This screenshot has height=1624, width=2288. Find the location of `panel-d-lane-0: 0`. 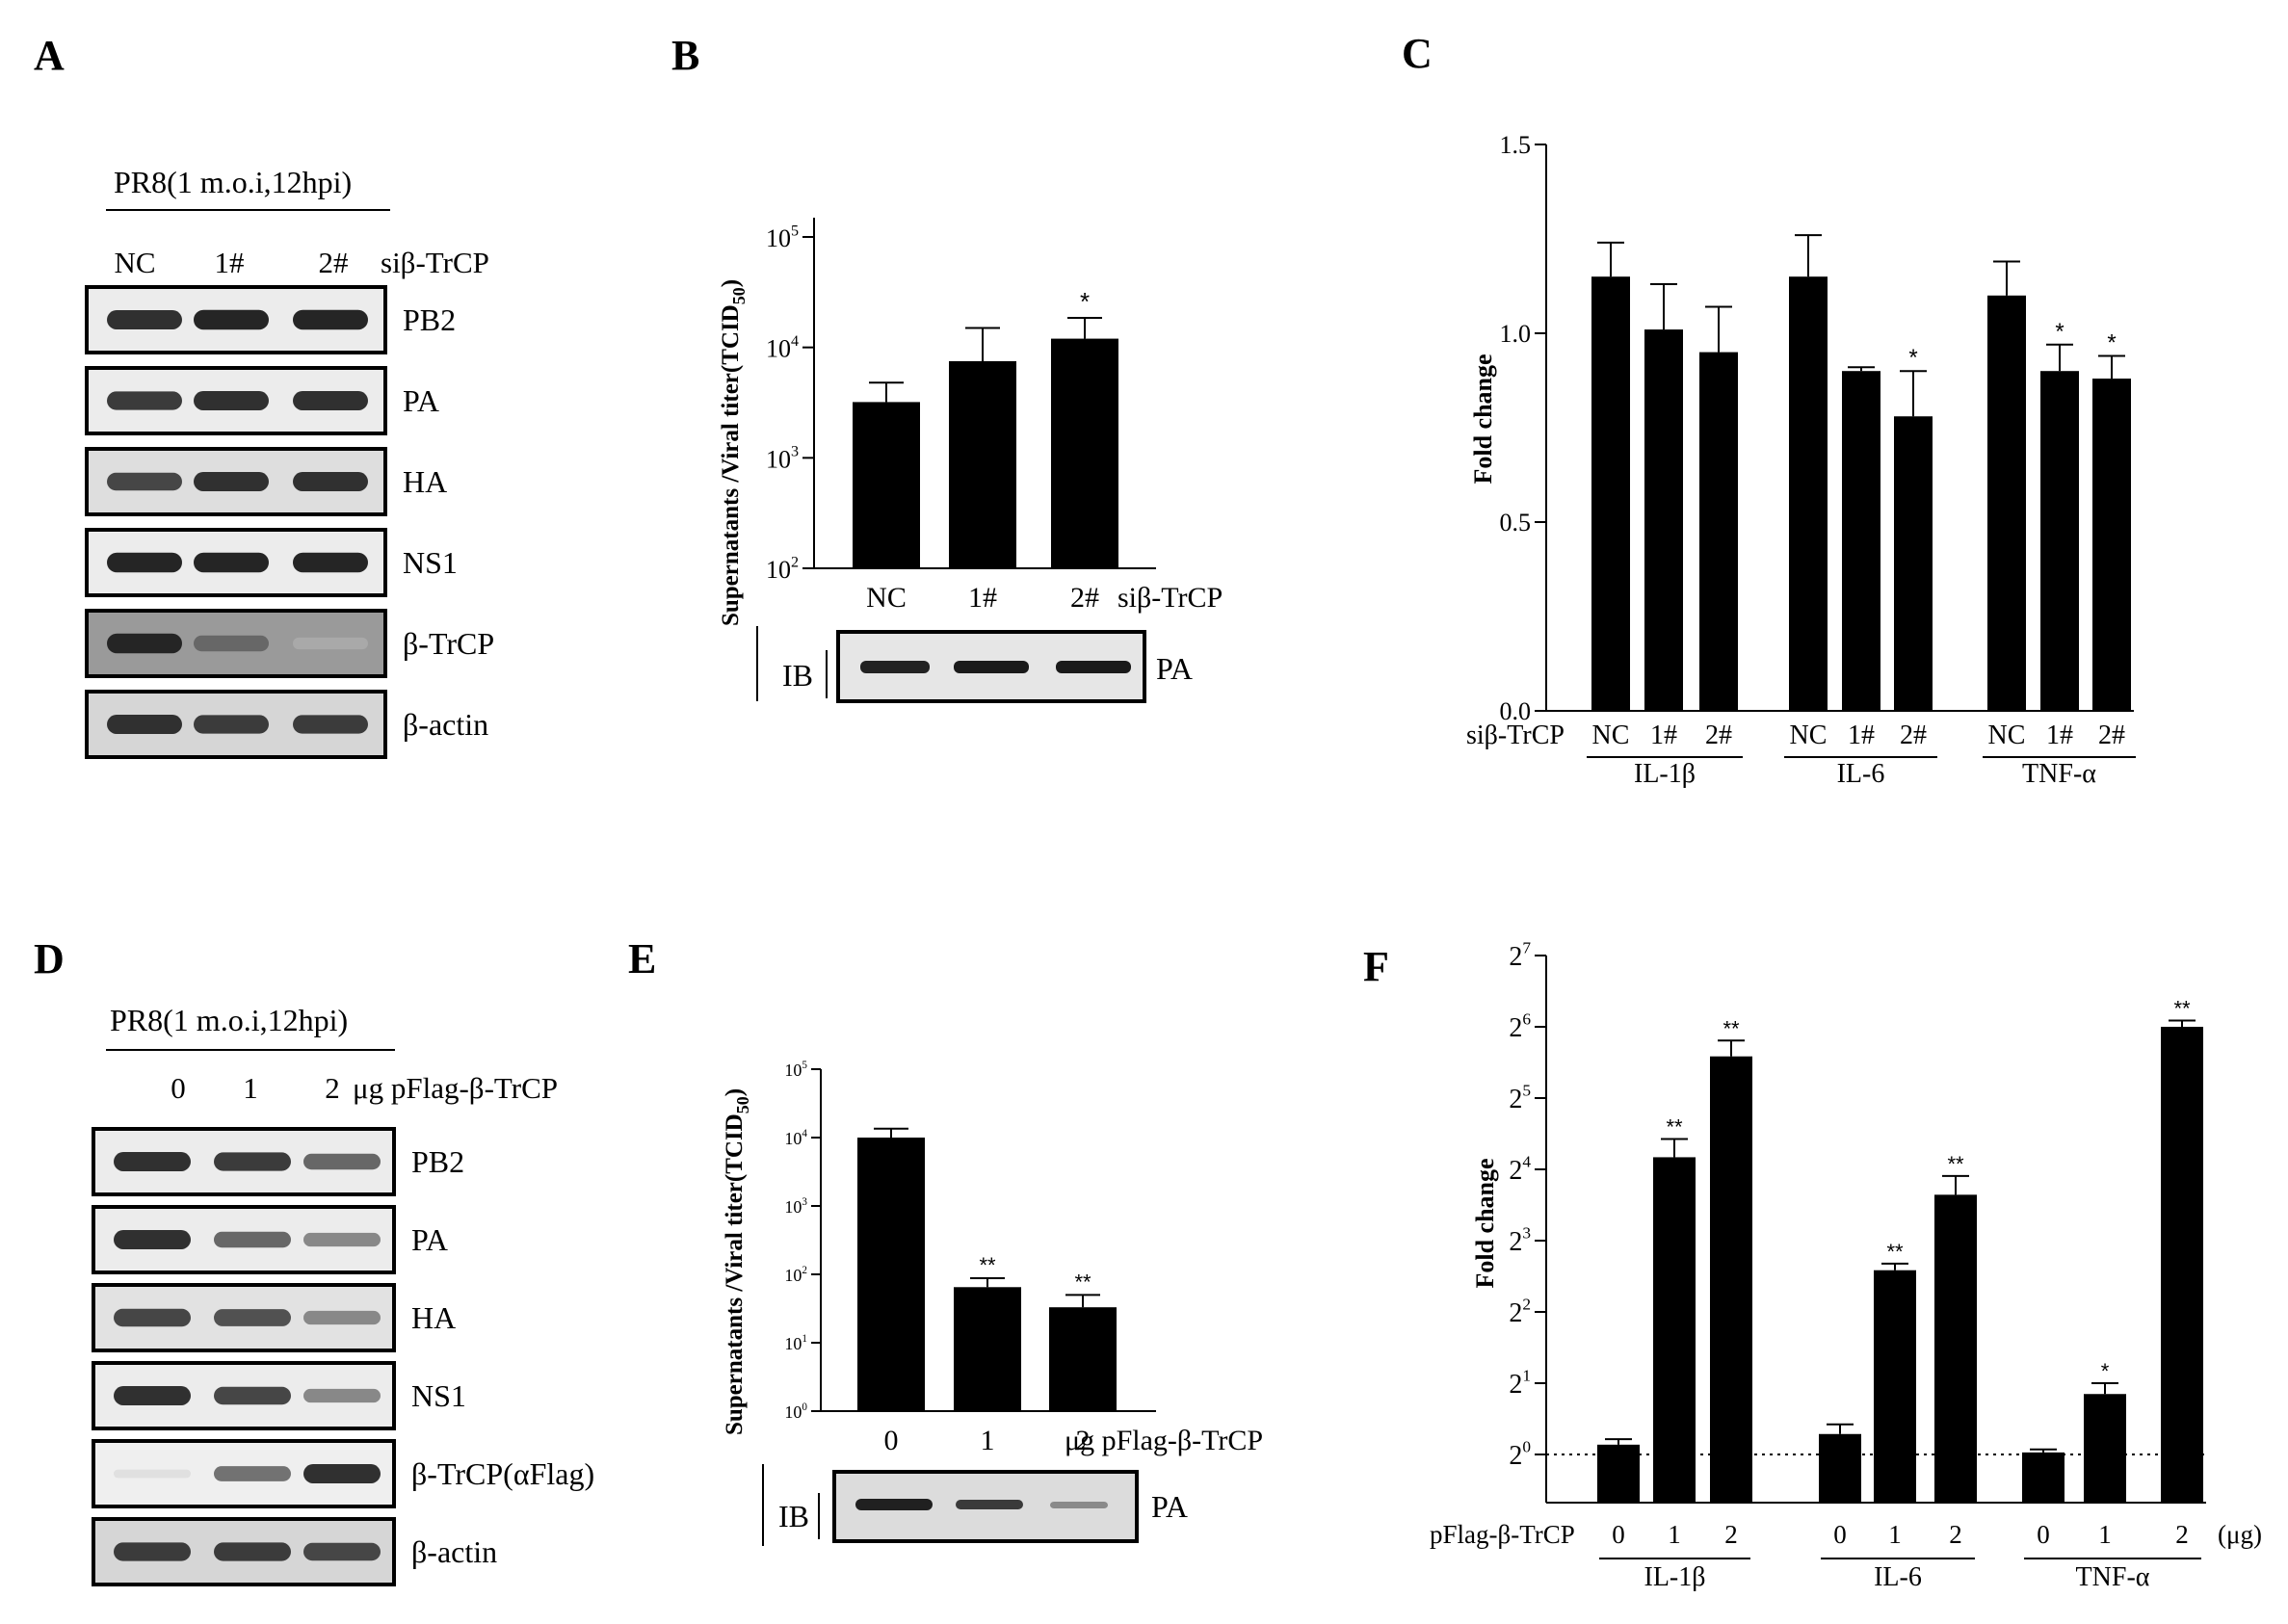

panel-d-lane-0: 0 is located at coordinates (179, 1088).